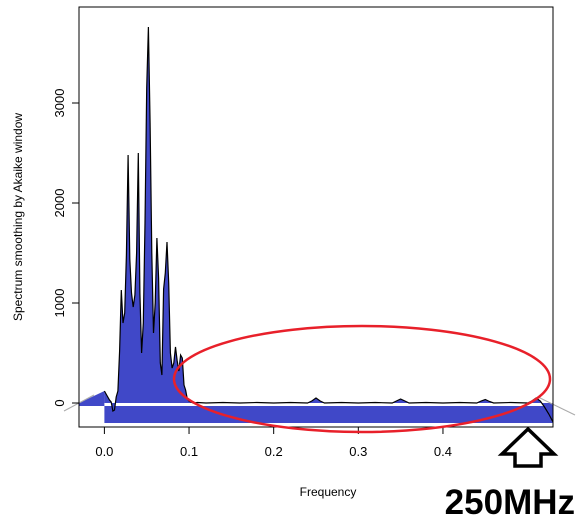 The height and width of the screenshot is (520, 580). What do you see at coordinates (528, 447) in the screenshot?
I see `up-arrow-icon` at bounding box center [528, 447].